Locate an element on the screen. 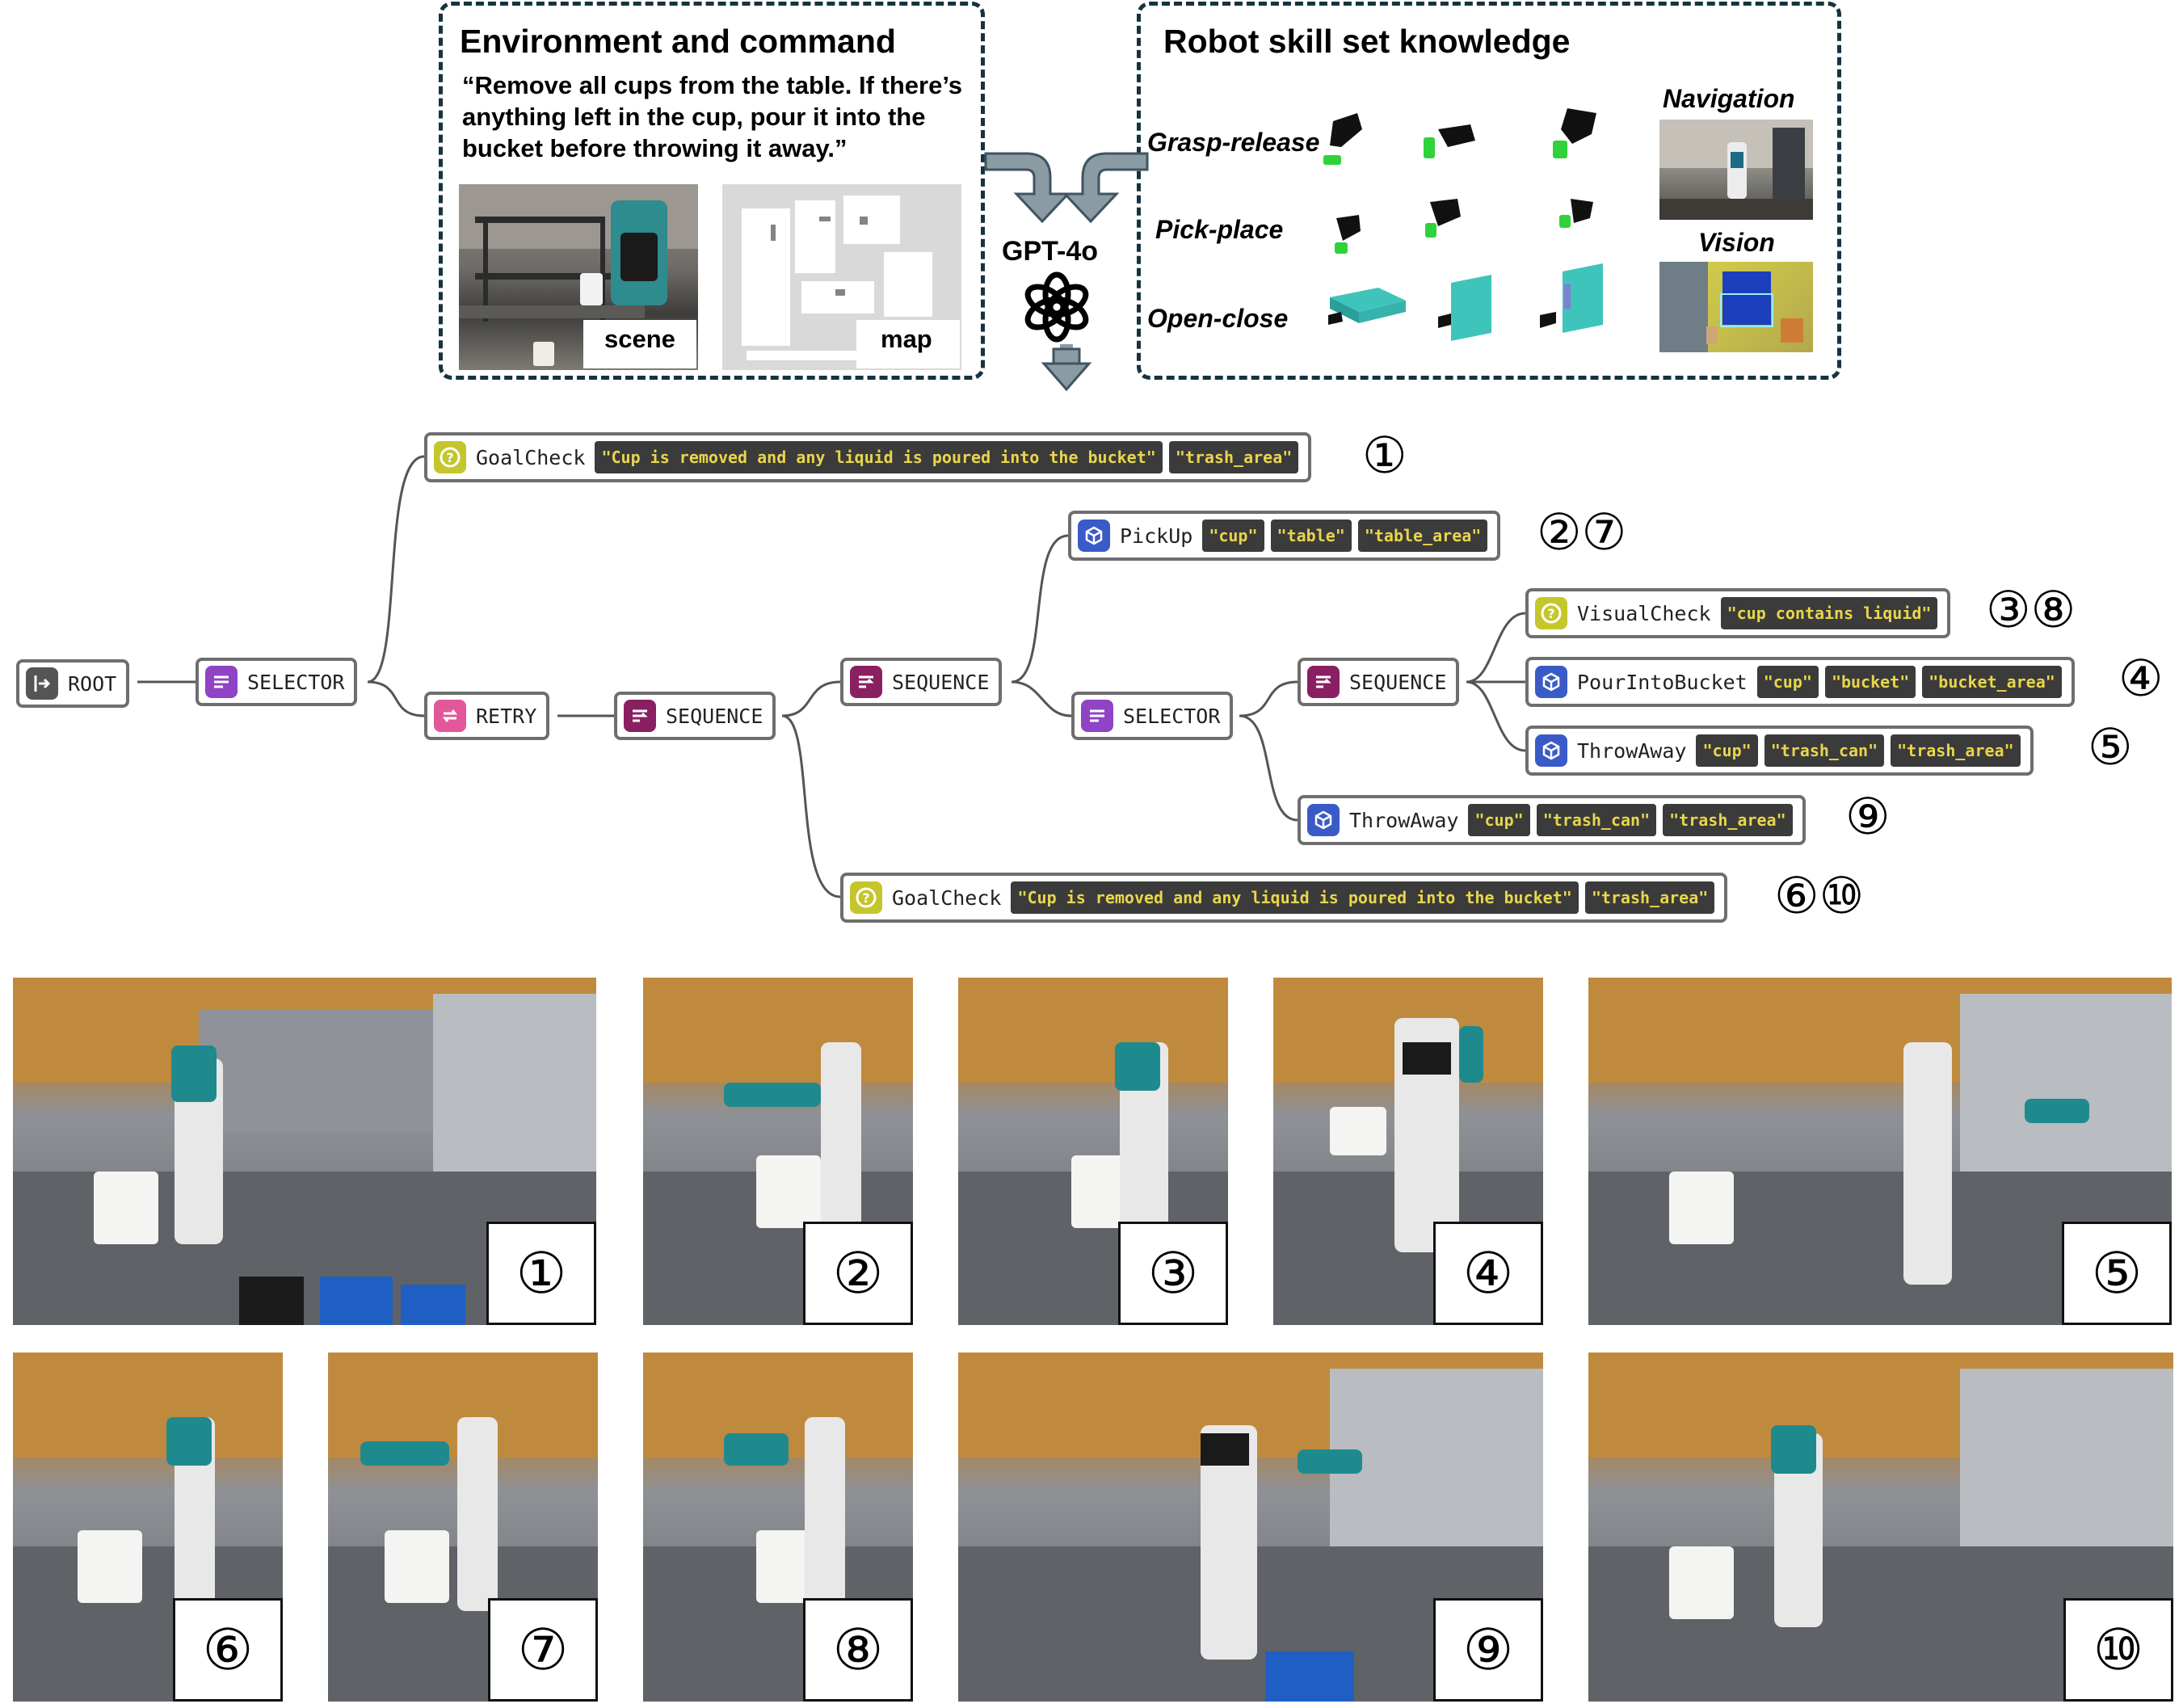  scene-label: scene is located at coordinates (639, 339).